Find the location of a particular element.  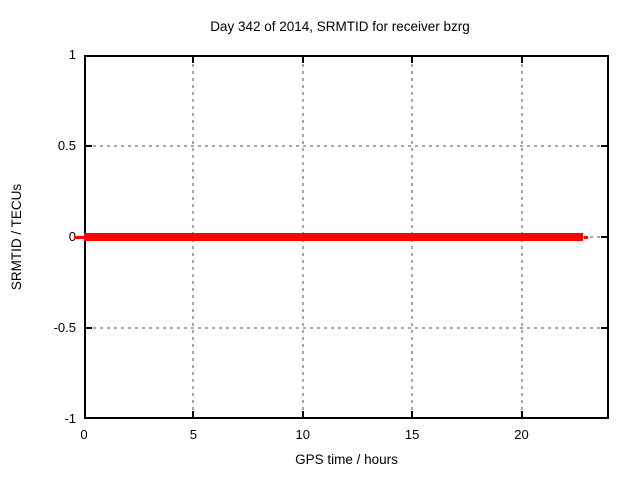

x-tick-label: 15 is located at coordinates (412, 434).